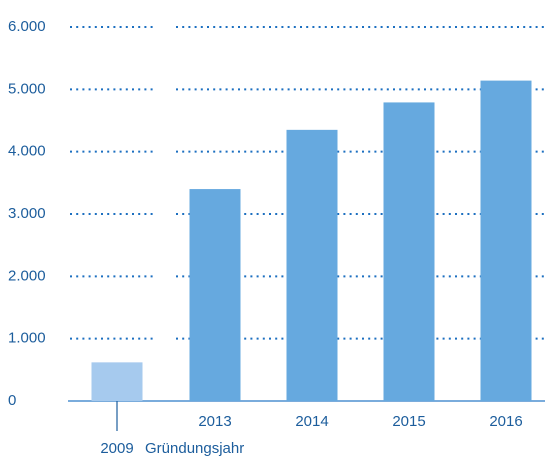 This screenshot has width=551, height=459. What do you see at coordinates (27, 26) in the screenshot?
I see `y-tick-label: 6.000` at bounding box center [27, 26].